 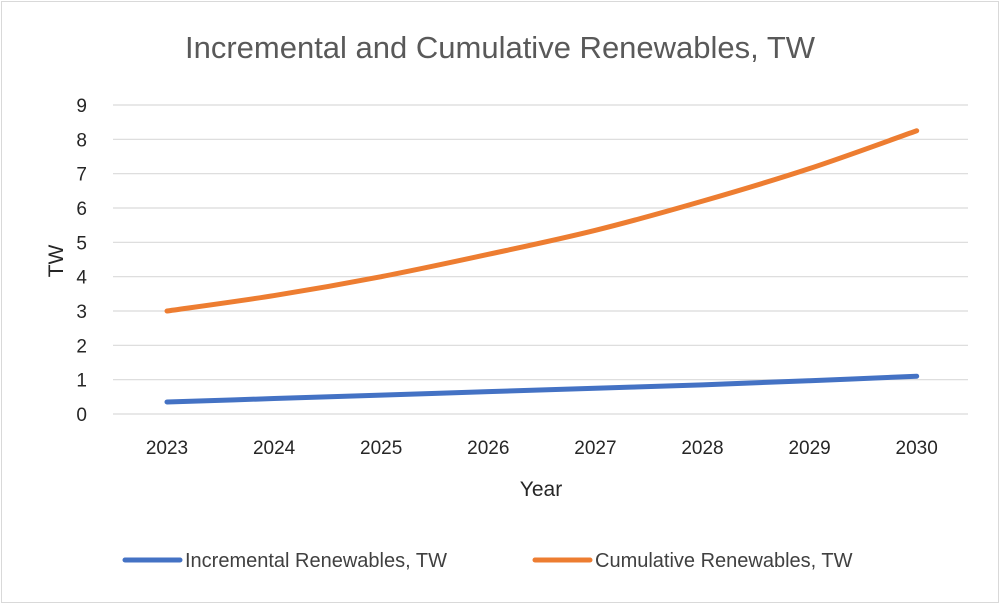 What do you see at coordinates (381, 448) in the screenshot?
I see `x-tick-label: 2025` at bounding box center [381, 448].